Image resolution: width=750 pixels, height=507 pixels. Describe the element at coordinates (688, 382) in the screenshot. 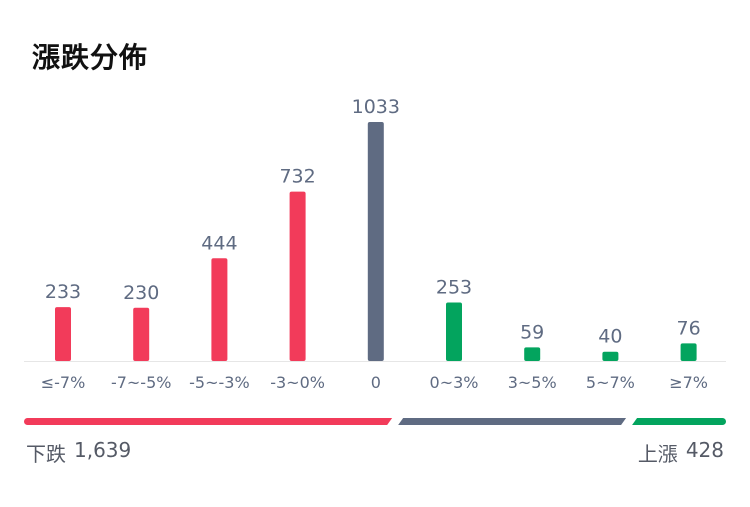

I see `tick-label-8: ≥7%` at that location.